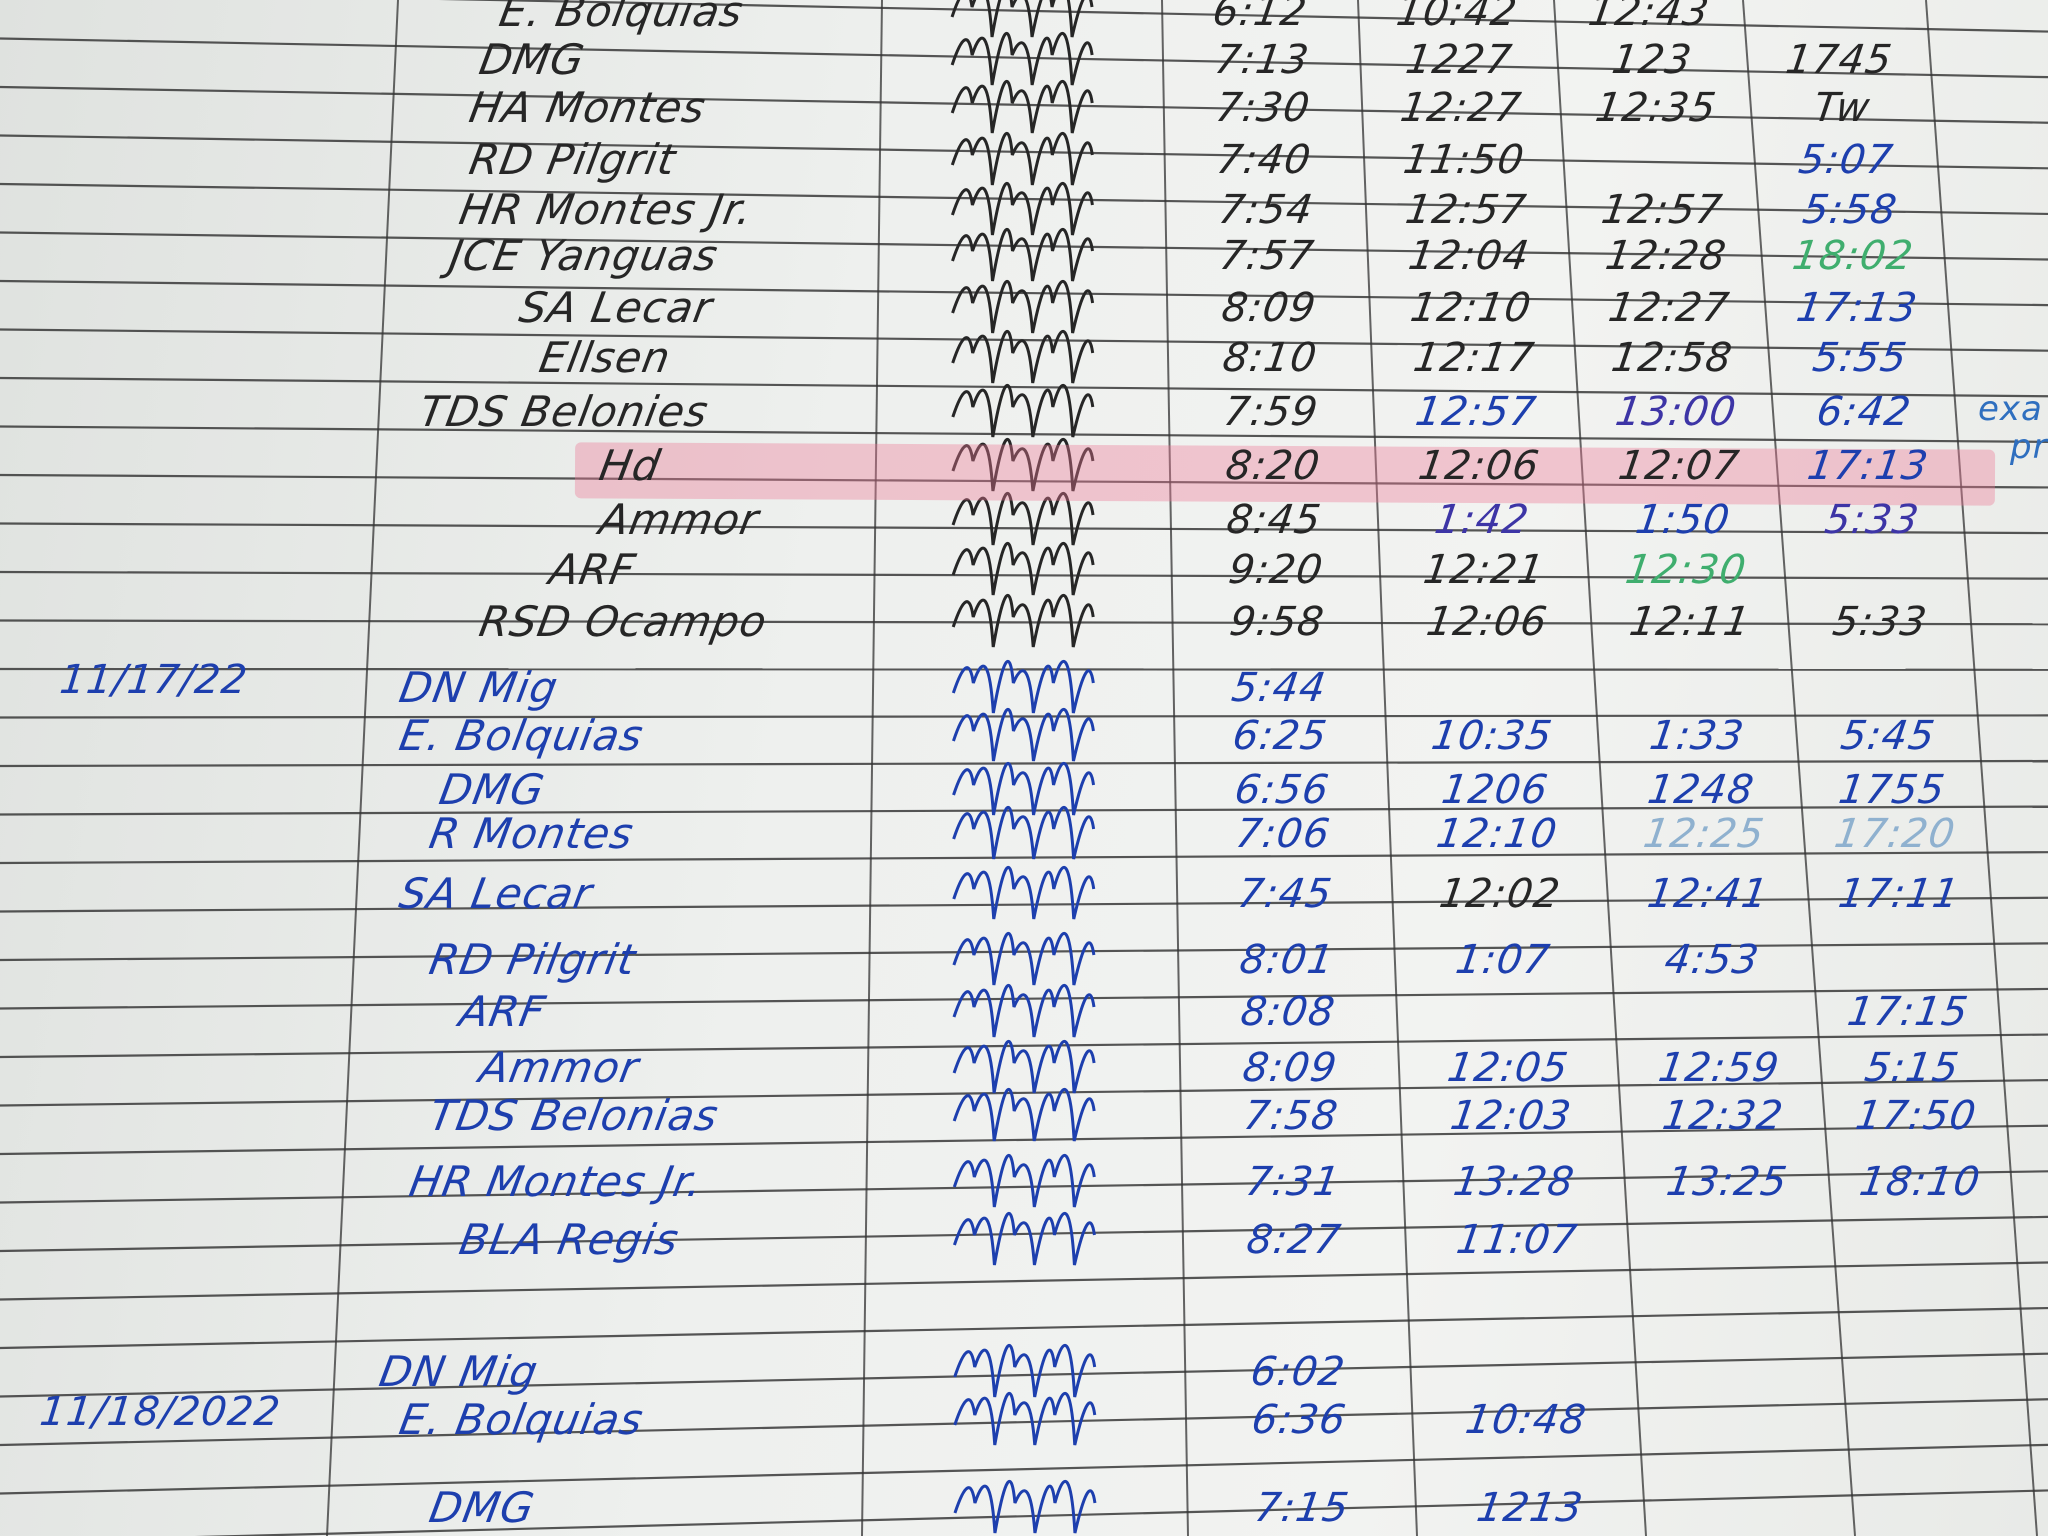 This screenshot has height=1536, width=2048. I want to click on time-out-am: 12:10, so click(1497, 834).